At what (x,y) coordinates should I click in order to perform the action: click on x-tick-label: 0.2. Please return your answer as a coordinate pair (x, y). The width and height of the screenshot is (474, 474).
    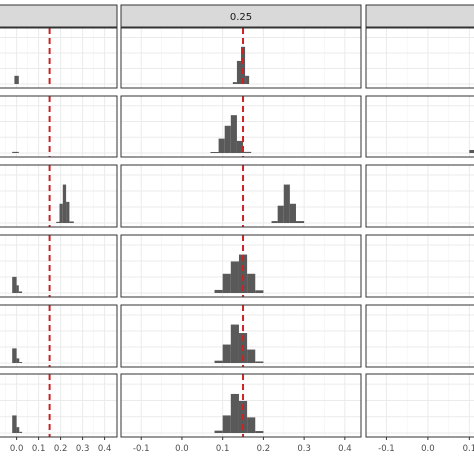
    Looking at the image, I should click on (264, 449).